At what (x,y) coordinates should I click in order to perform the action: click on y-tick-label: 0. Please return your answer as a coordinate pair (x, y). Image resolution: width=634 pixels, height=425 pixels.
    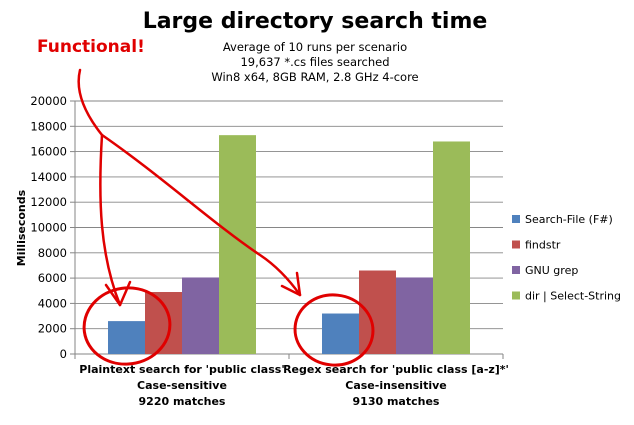
    Looking at the image, I should click on (63, 354).